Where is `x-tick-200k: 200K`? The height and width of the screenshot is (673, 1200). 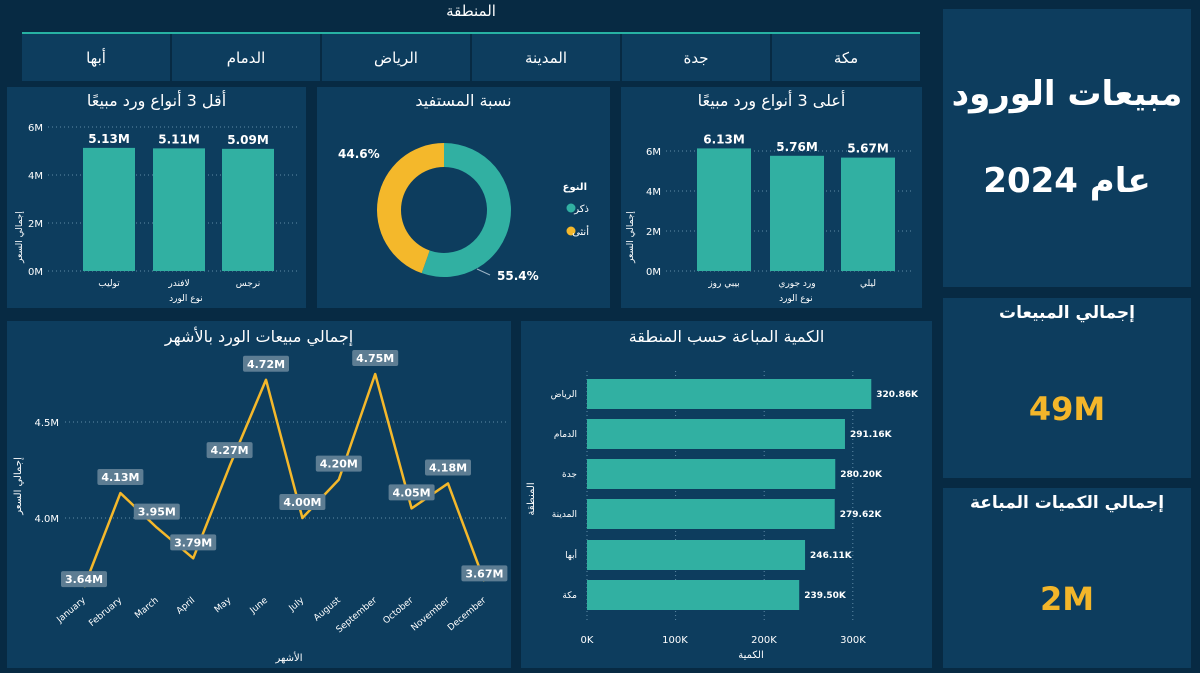 x-tick-200k: 200K is located at coordinates (764, 640).